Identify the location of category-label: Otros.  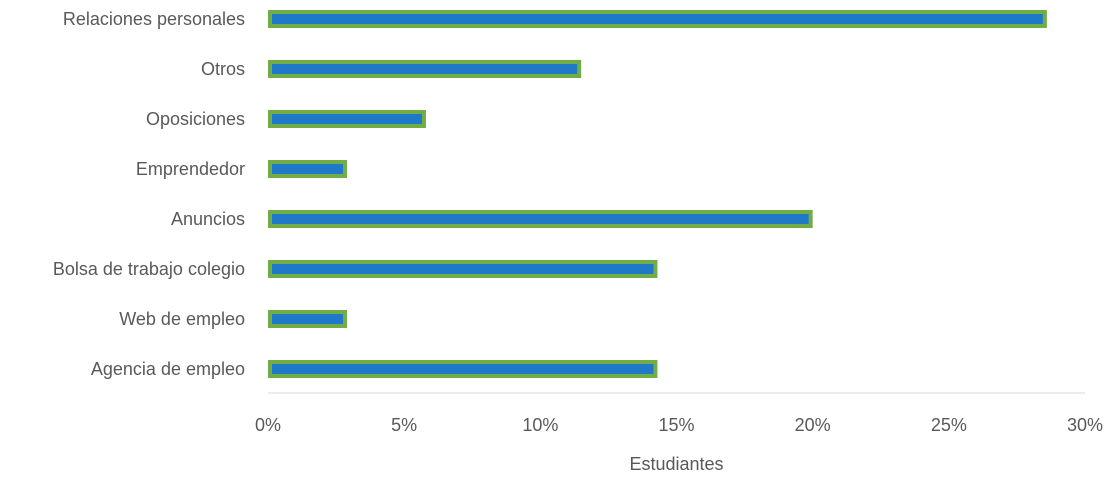
(223, 69).